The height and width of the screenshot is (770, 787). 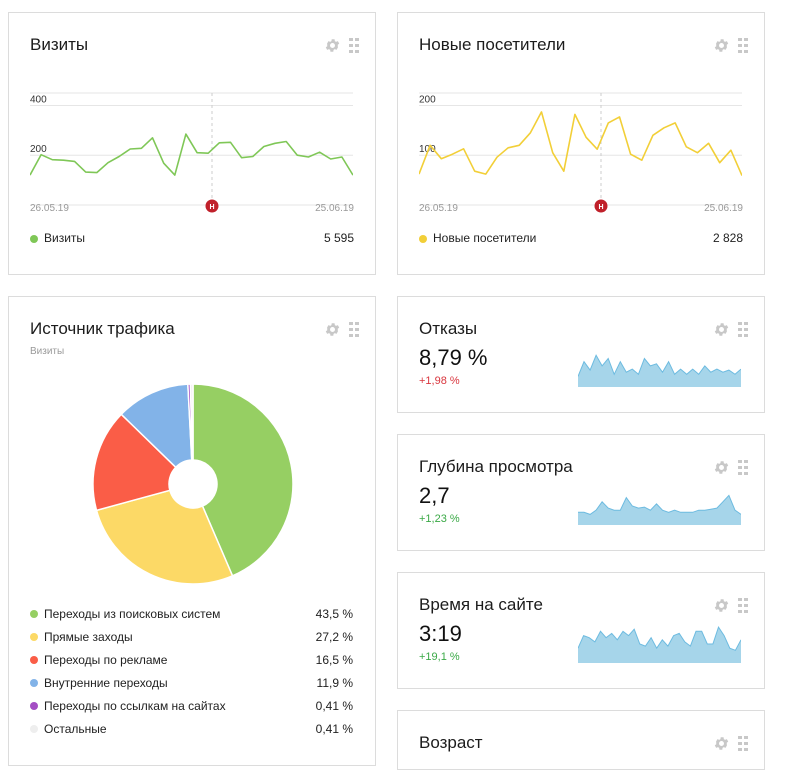 What do you see at coordinates (106, 682) in the screenshot?
I see `source-label: Внутренние переходы` at bounding box center [106, 682].